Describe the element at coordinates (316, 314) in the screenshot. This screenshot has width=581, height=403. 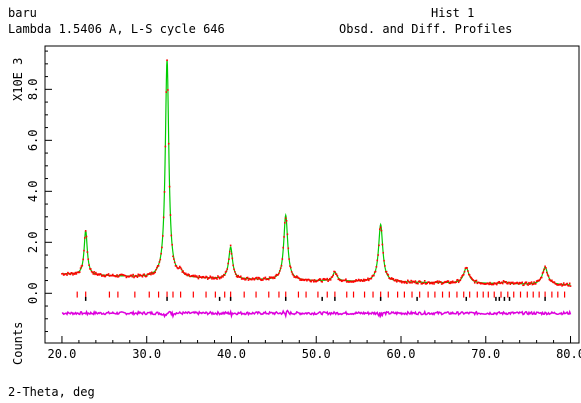
I see `difference-profile-line` at that location.